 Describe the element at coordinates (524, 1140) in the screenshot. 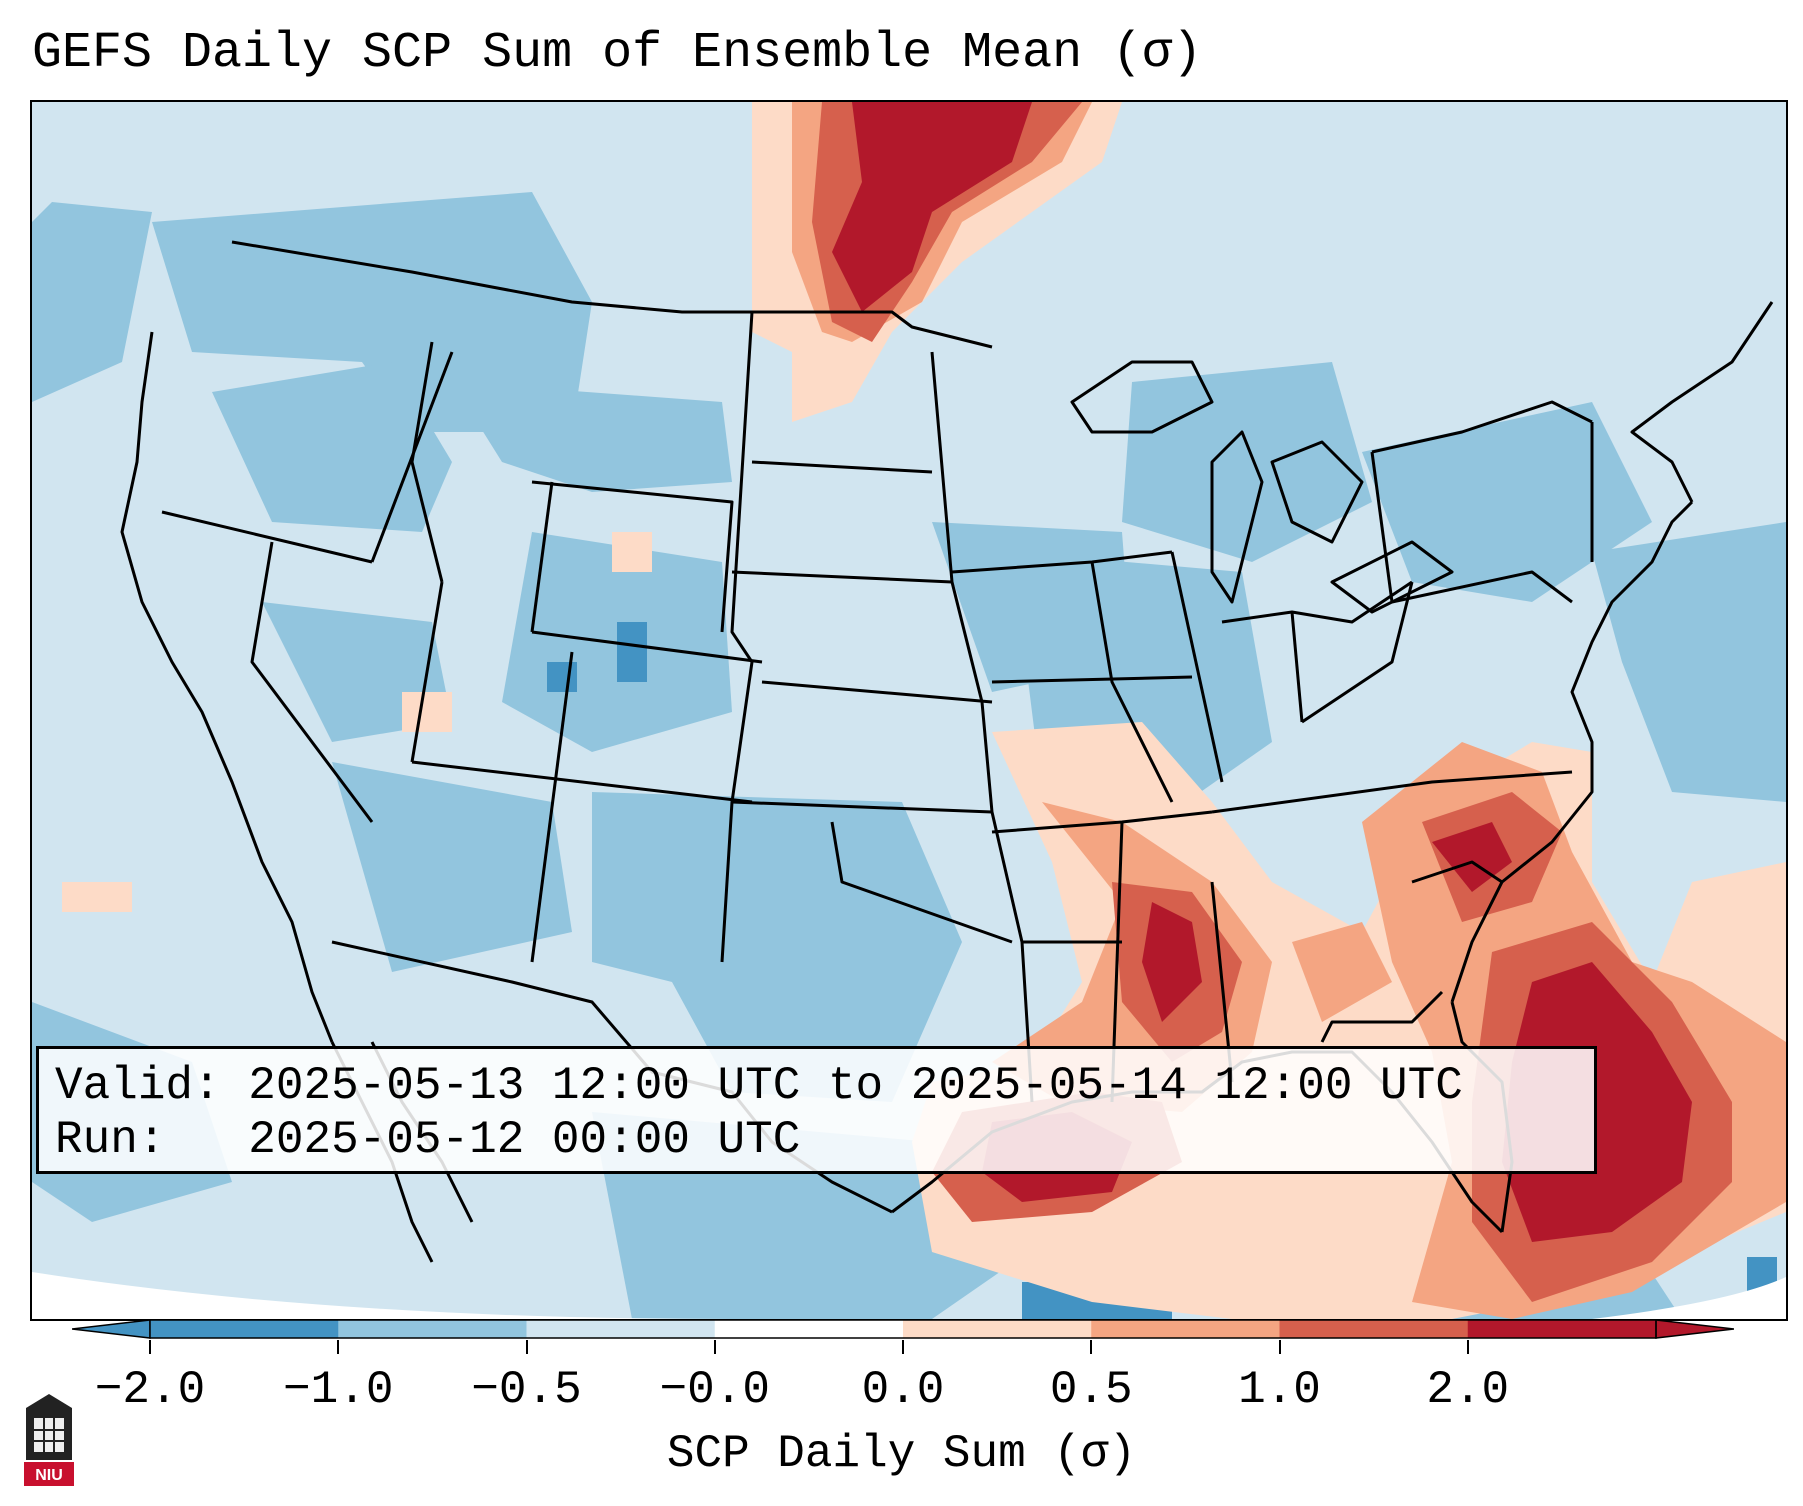

I see `run-value: 2025-05-12 00:00 UTC` at that location.